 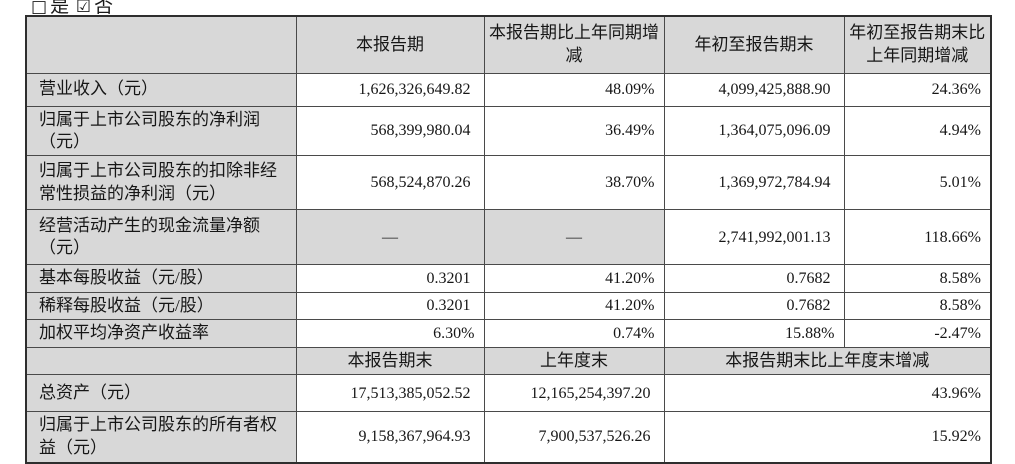 I want to click on table-header-row: 本报告期 本报告期比上年同期增减 年初至报告期末 年初至报告期末比上年同期增减, so click(x=508, y=44).